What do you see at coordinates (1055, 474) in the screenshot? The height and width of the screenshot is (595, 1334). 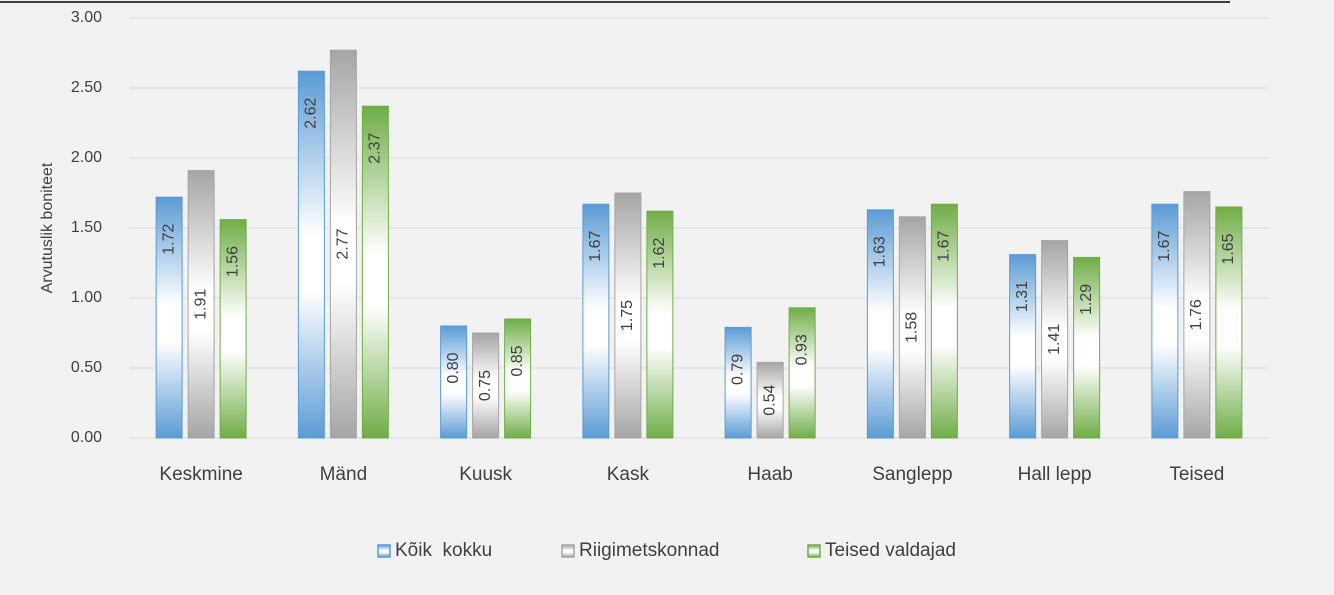 I see `x-tick-label: Hall lepp` at bounding box center [1055, 474].